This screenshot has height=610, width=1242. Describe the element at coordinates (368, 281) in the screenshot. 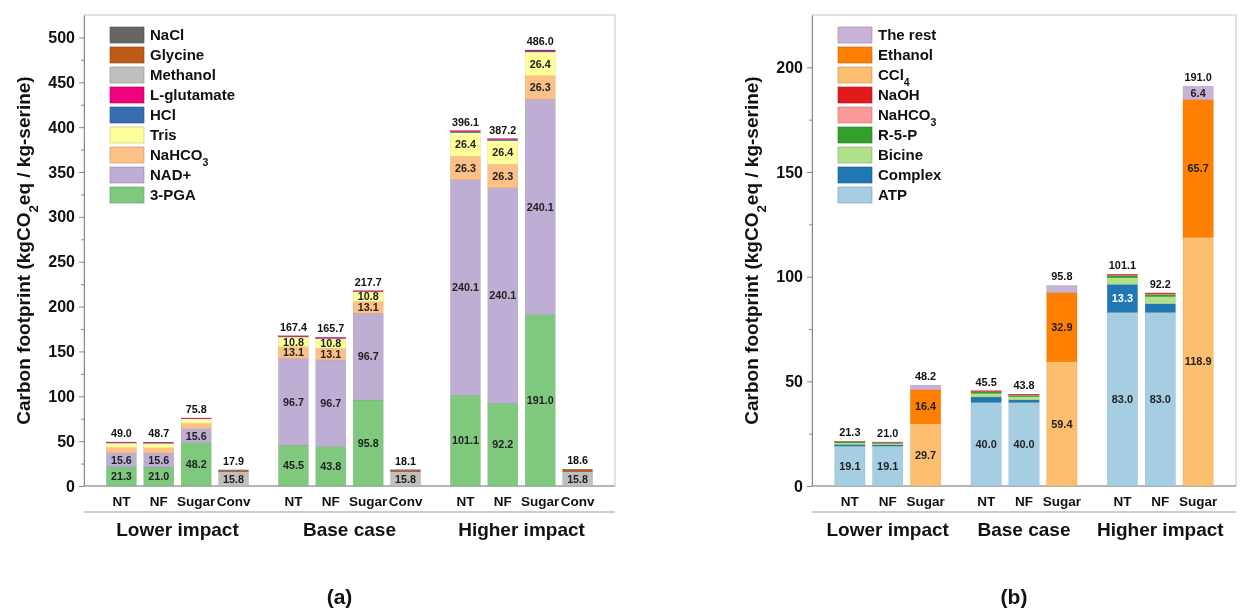

I see `total-label: 217.7` at that location.